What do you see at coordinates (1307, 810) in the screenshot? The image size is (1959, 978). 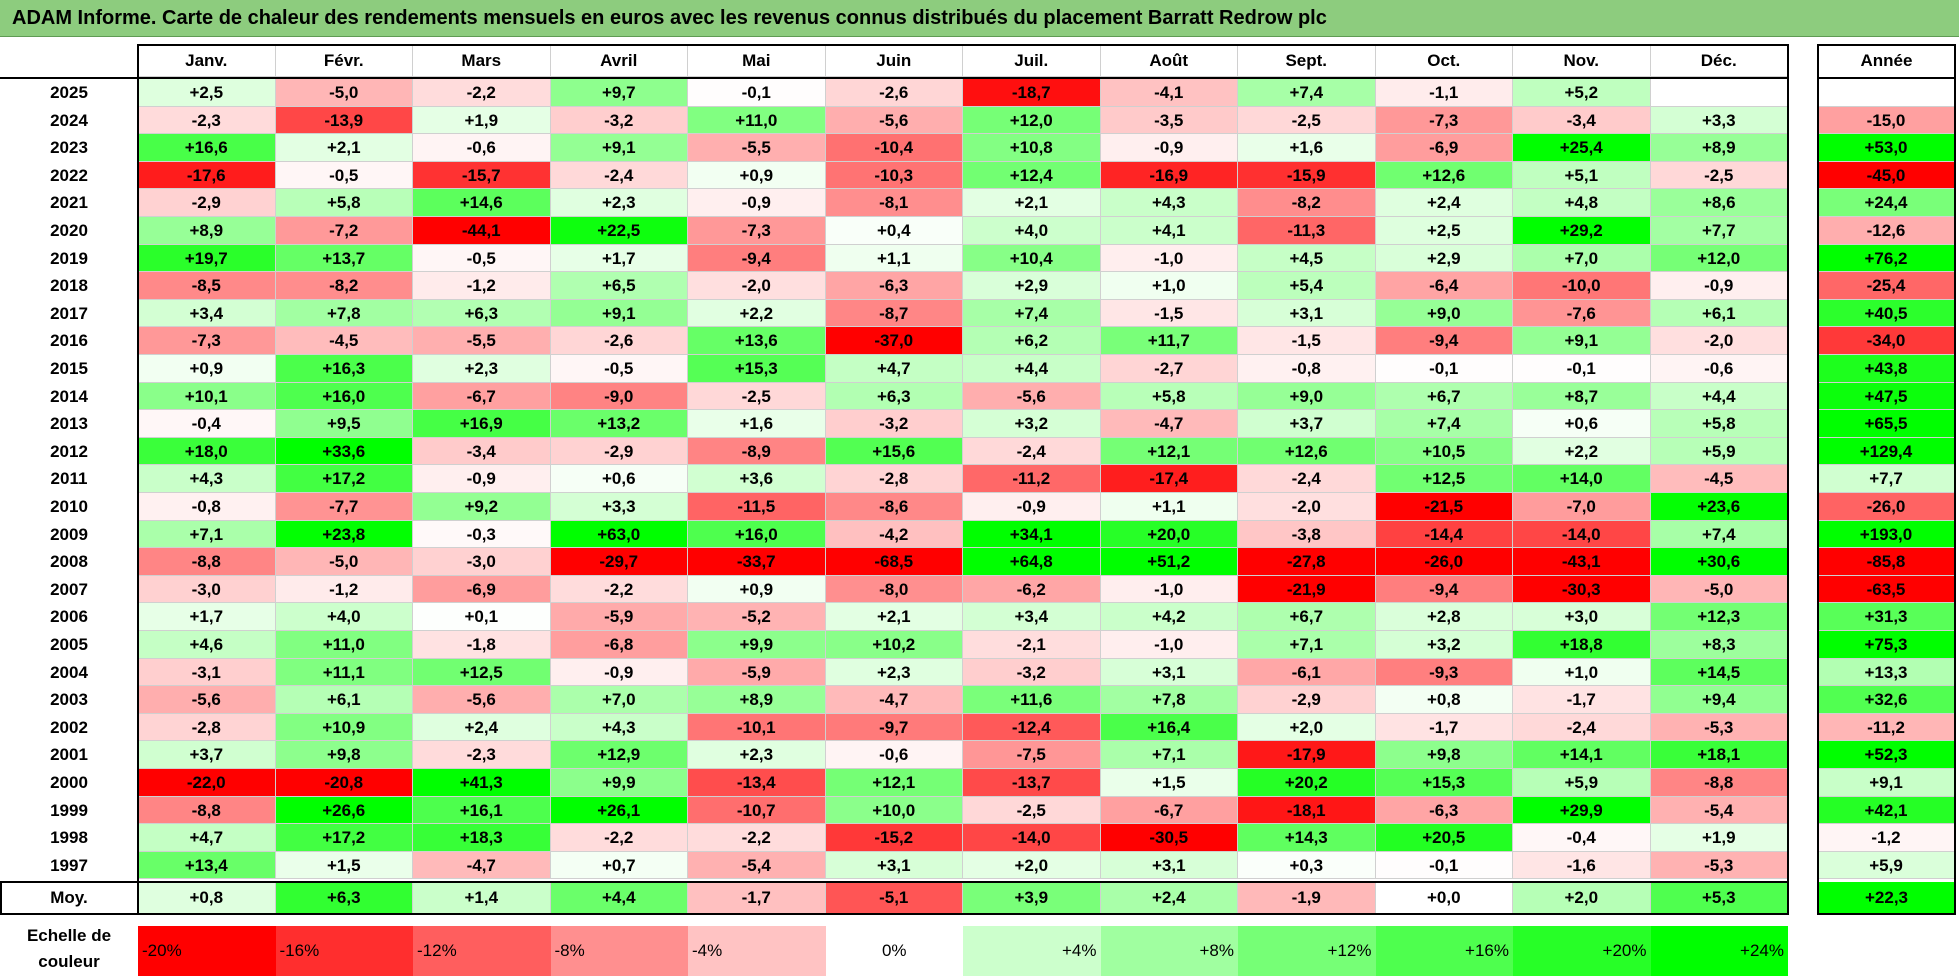 I see `heatmap-cell: -18,1` at bounding box center [1307, 810].